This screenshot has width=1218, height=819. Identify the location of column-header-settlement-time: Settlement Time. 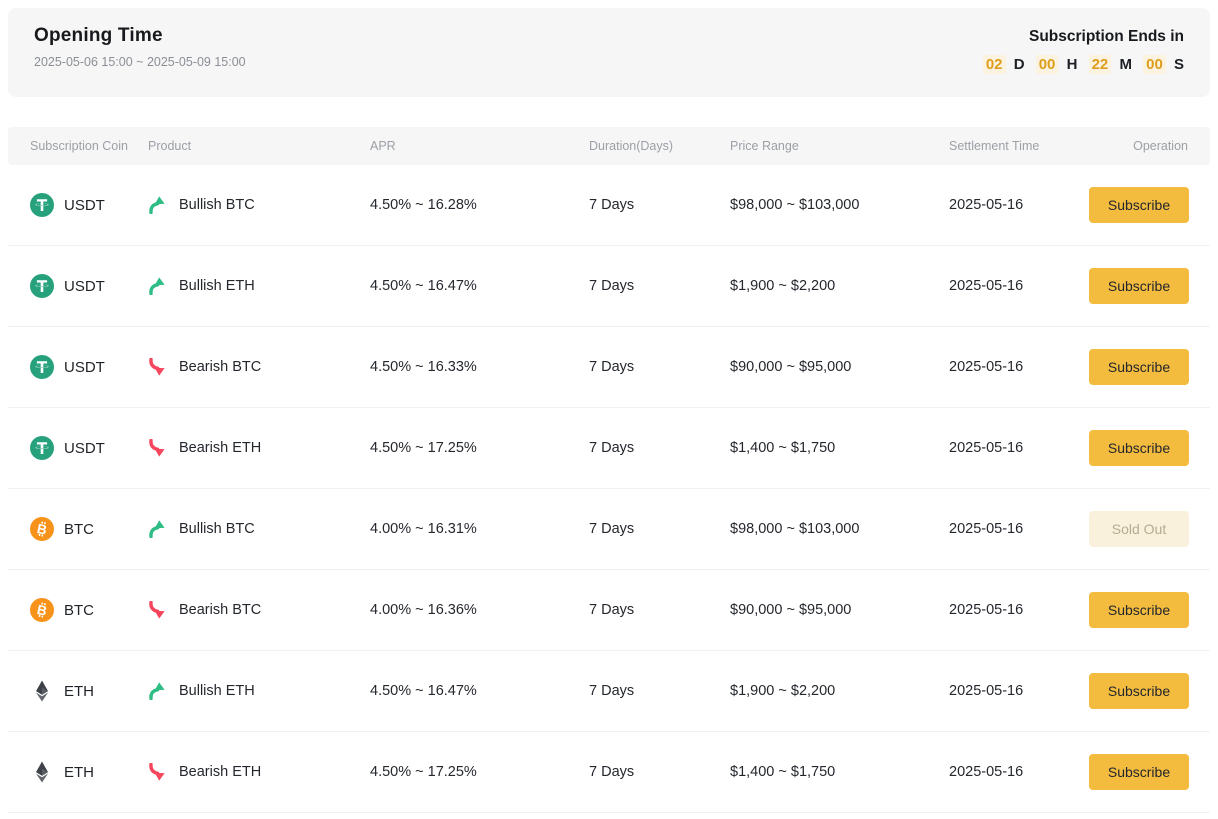
(994, 146).